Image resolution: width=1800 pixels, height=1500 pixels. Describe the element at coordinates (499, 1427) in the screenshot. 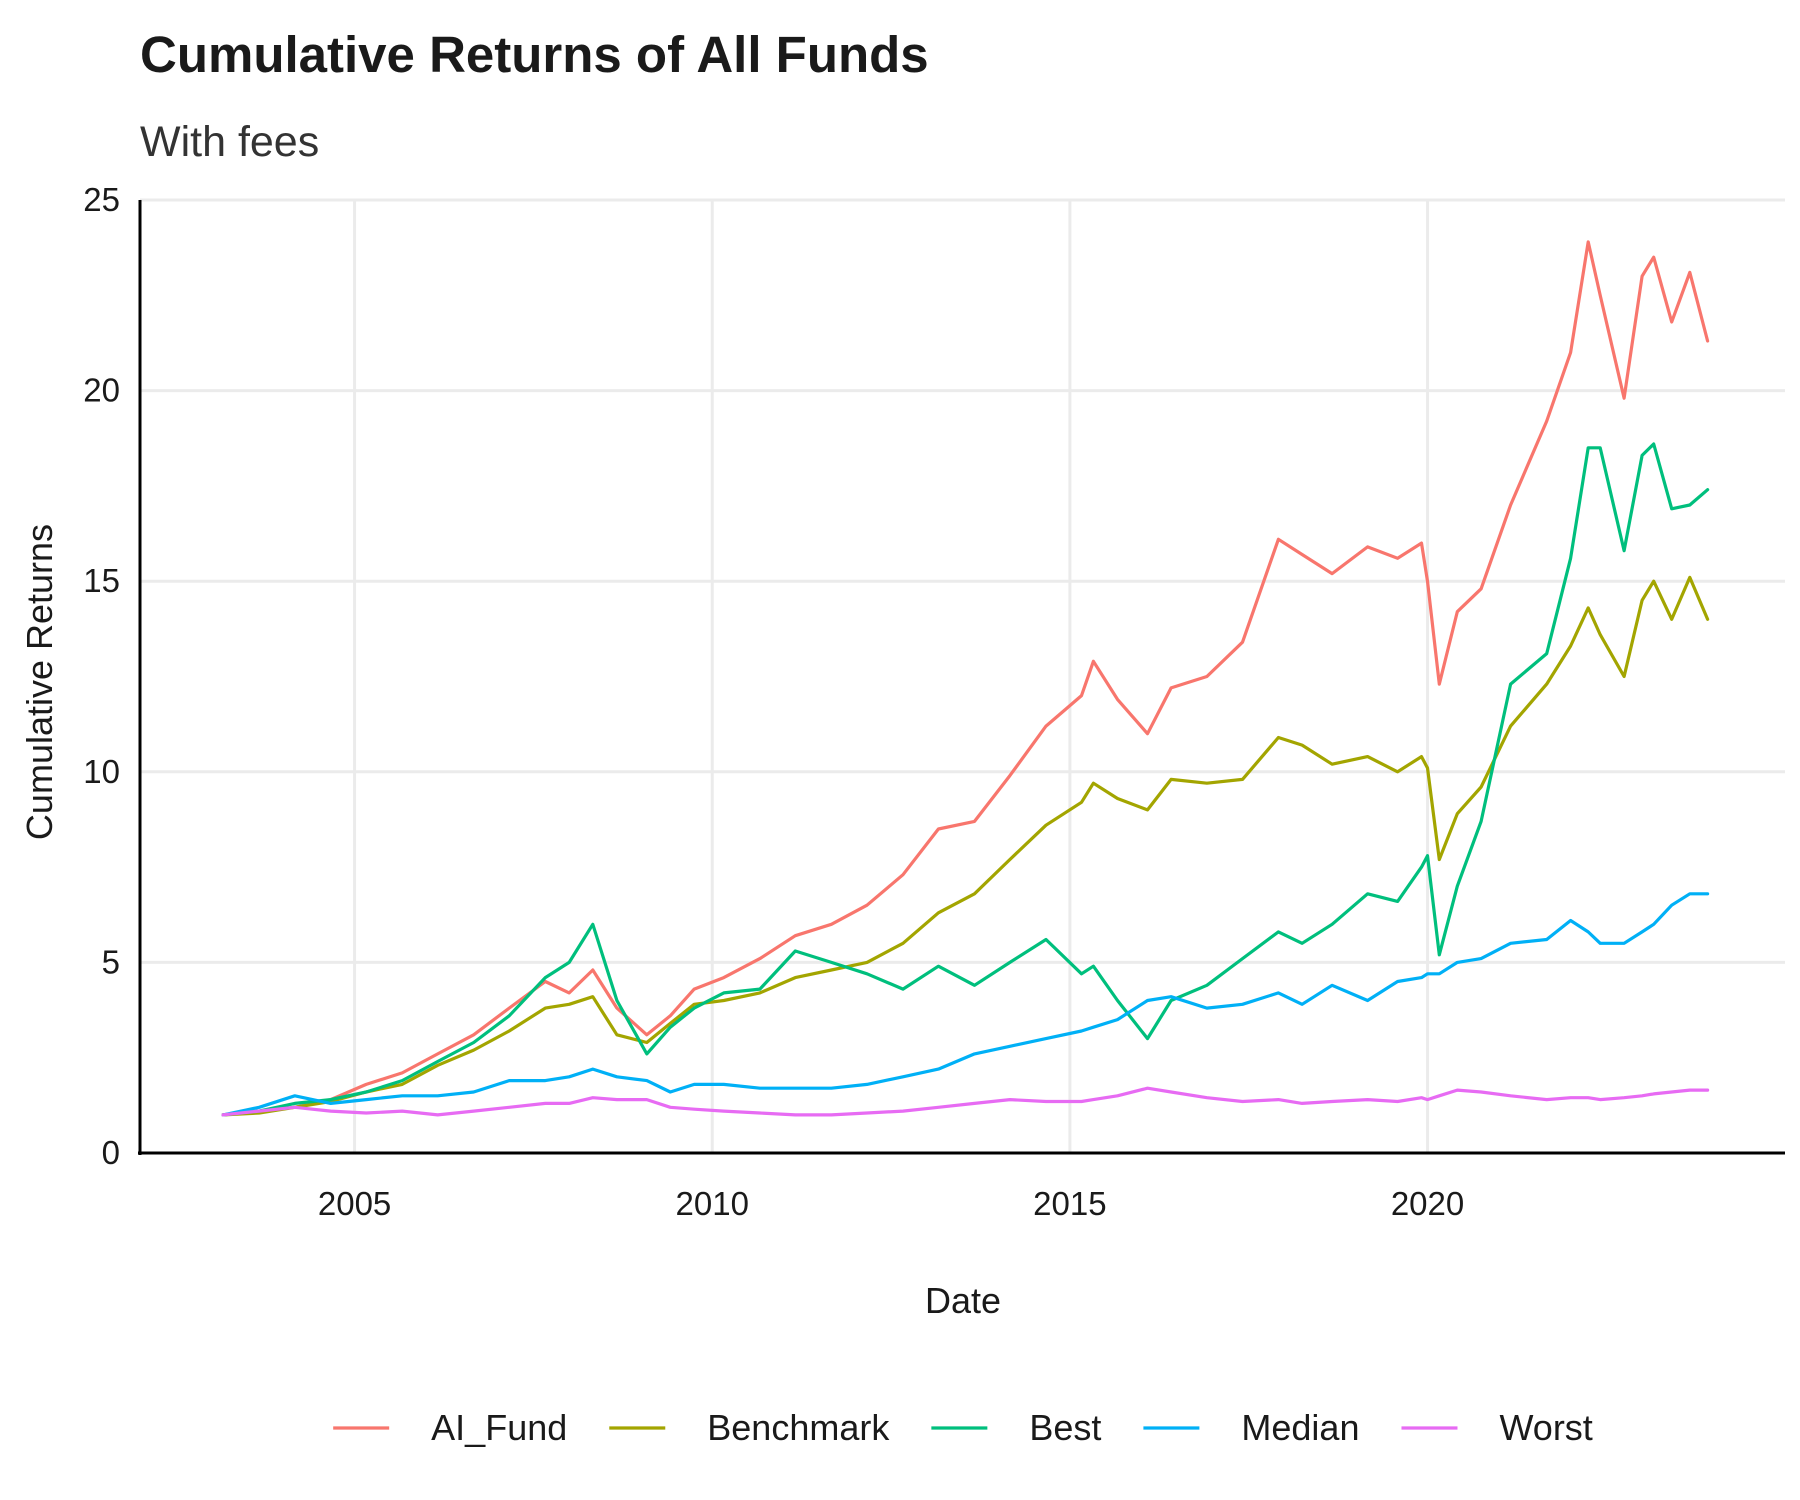

I see `legend-label-ai-fund: AI_Fund` at that location.